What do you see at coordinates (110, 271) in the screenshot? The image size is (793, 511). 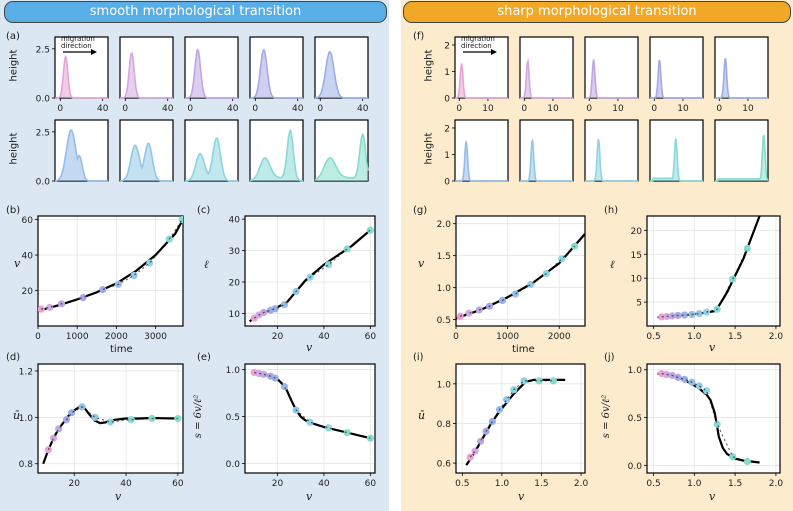 I see `plot-b-area` at bounding box center [110, 271].